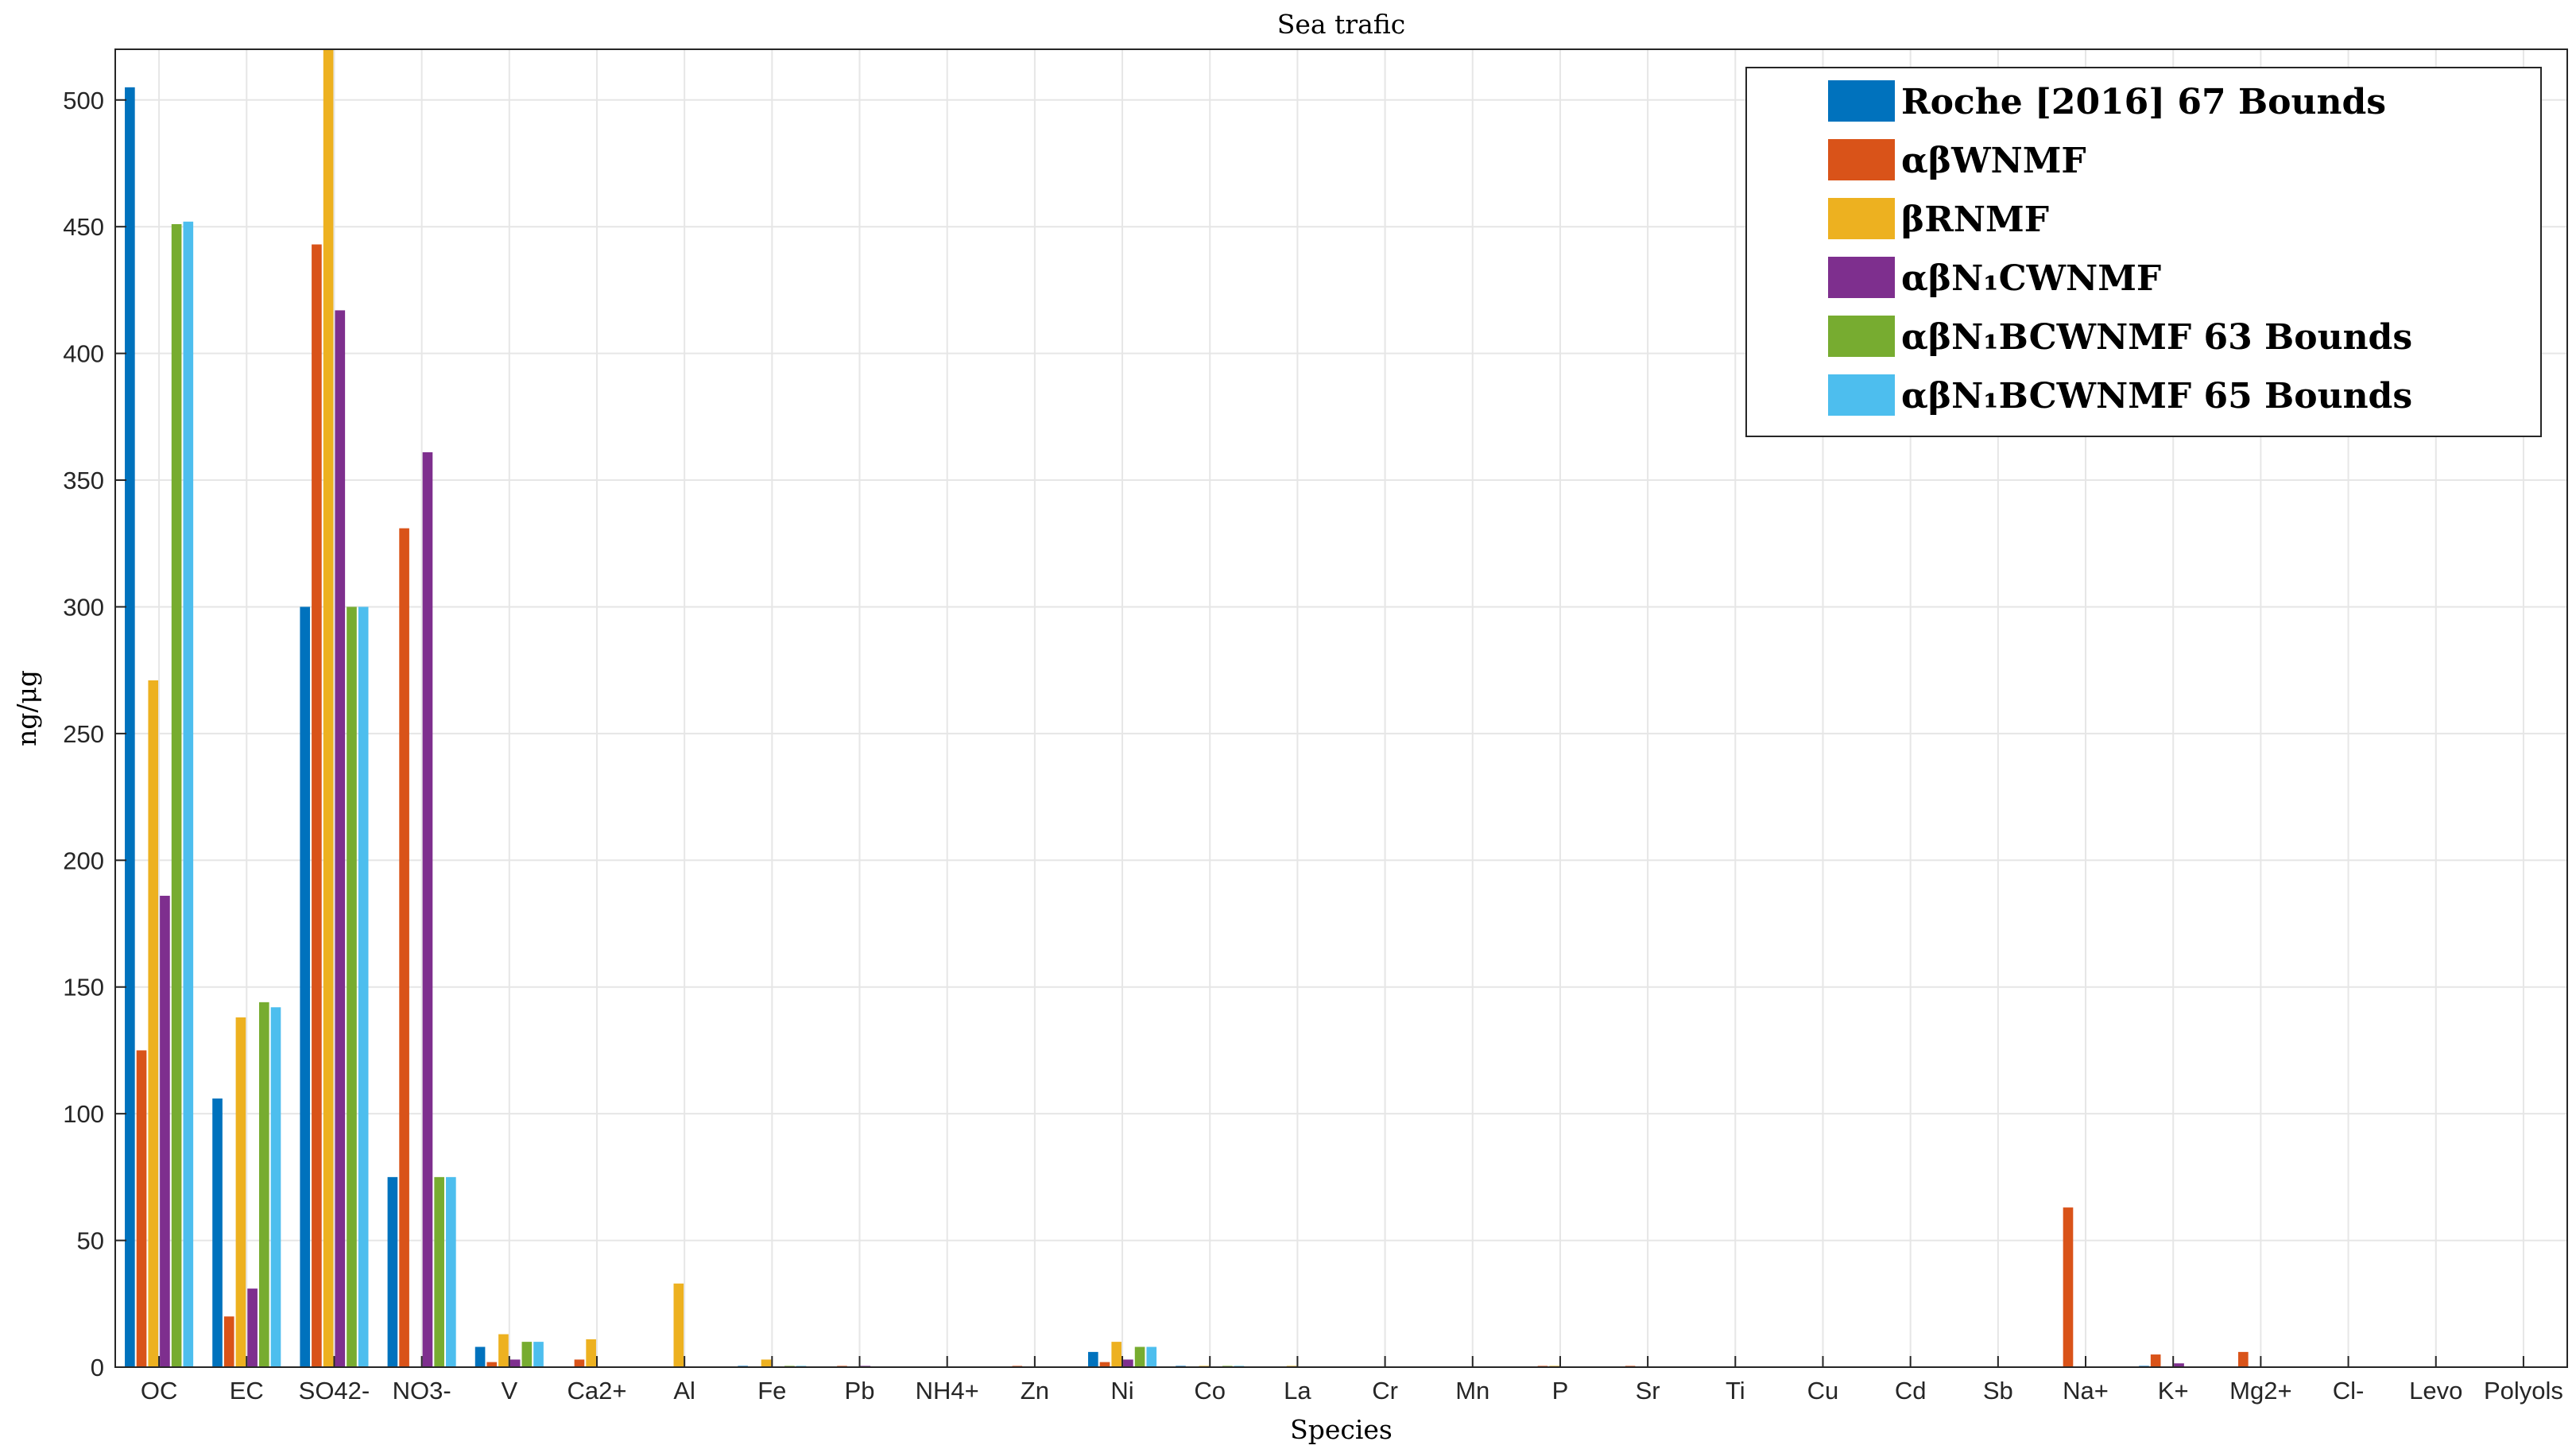 The height and width of the screenshot is (1453, 2576). I want to click on y-tick-label: 250, so click(83, 734).